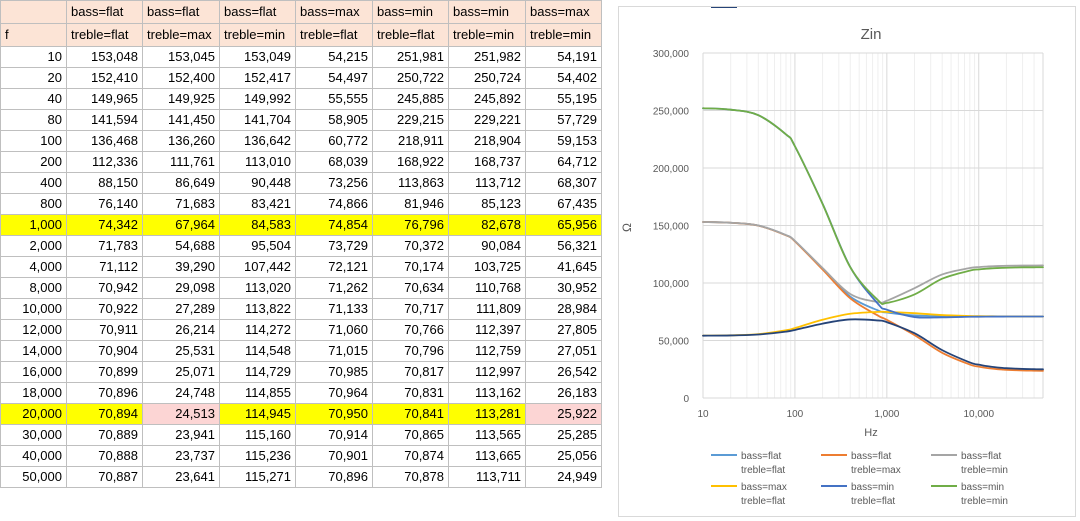 Image resolution: width=1080 pixels, height=521 pixels. What do you see at coordinates (104, 372) in the screenshot?
I see `impedance-cell: 70,899` at bounding box center [104, 372].